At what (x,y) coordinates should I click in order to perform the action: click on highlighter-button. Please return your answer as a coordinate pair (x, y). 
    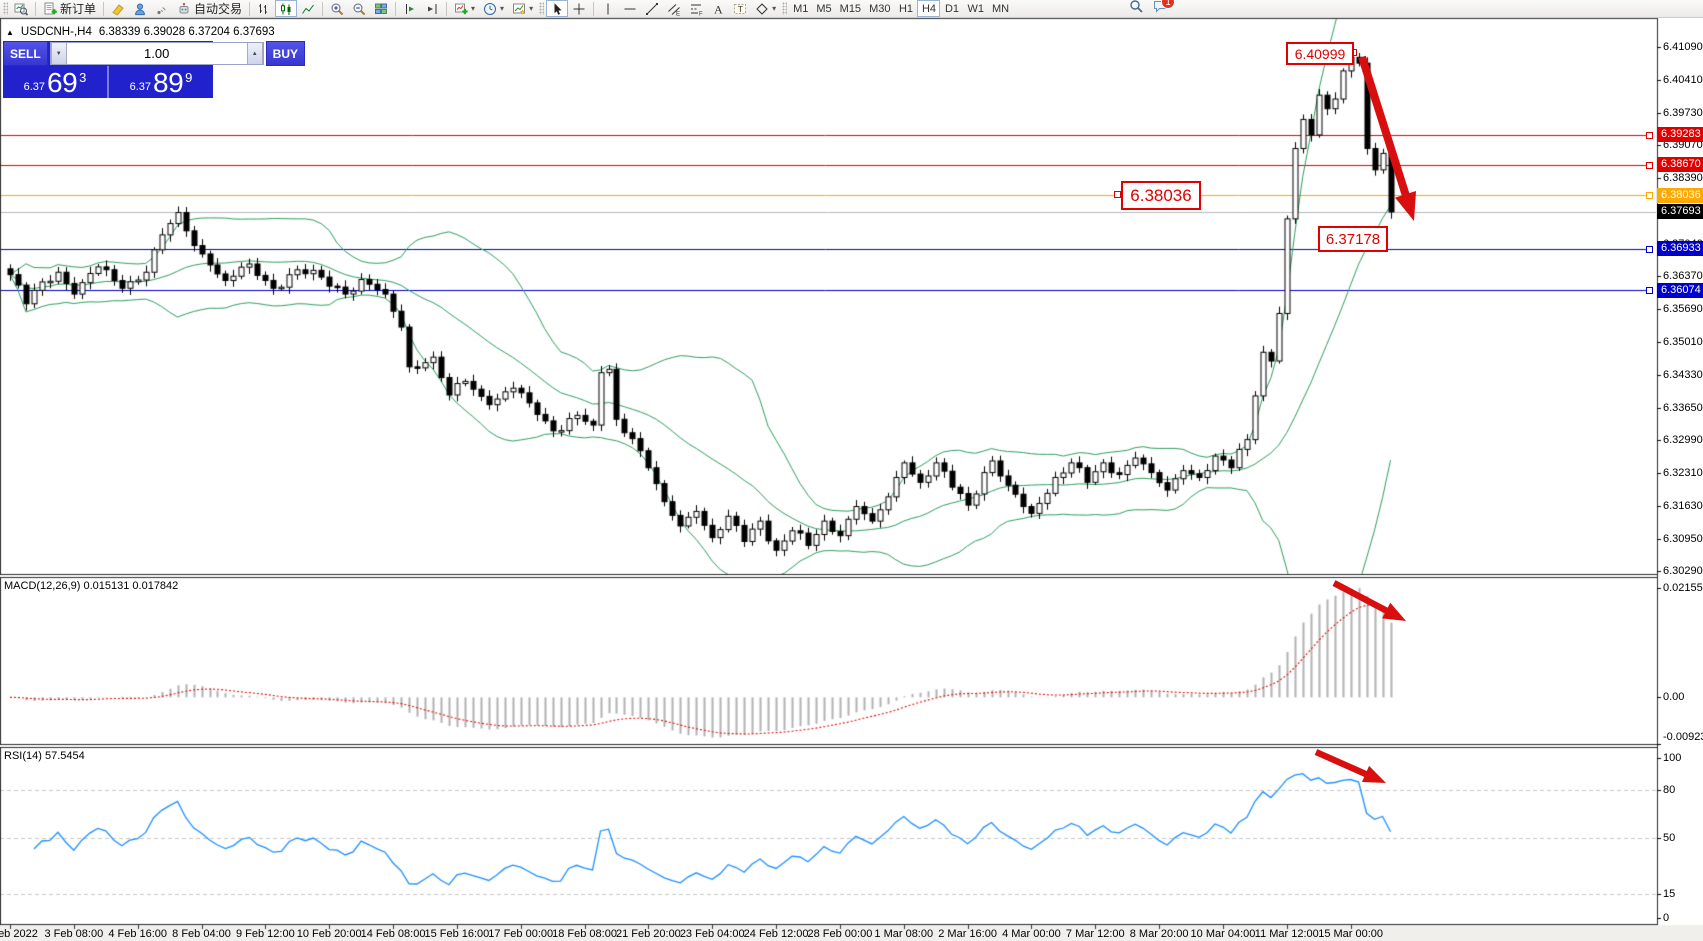
    Looking at the image, I should click on (118, 8).